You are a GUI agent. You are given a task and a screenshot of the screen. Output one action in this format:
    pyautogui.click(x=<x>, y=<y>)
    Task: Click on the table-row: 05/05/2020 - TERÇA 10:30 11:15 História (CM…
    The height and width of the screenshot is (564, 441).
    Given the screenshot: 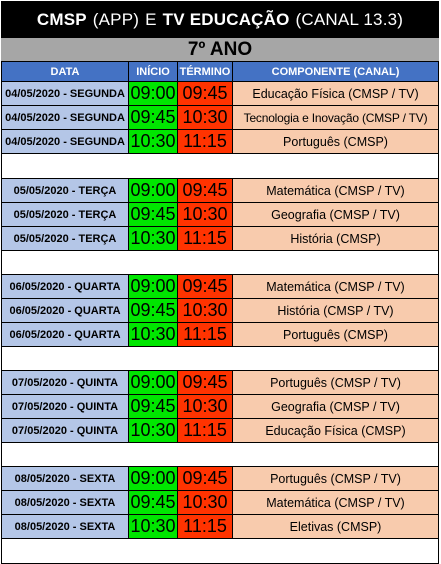 What is the action you would take?
    pyautogui.click(x=220, y=239)
    